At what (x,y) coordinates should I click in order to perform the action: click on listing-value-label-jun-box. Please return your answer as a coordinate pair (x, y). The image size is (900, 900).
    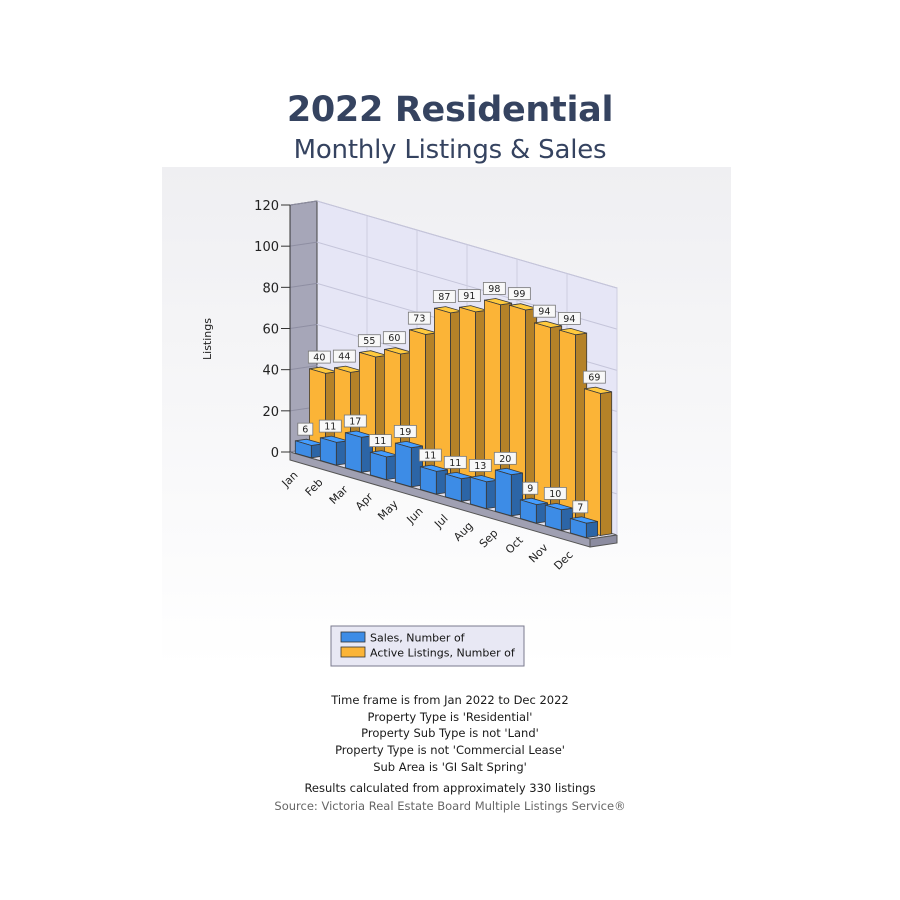
    Looking at the image, I should click on (444, 297).